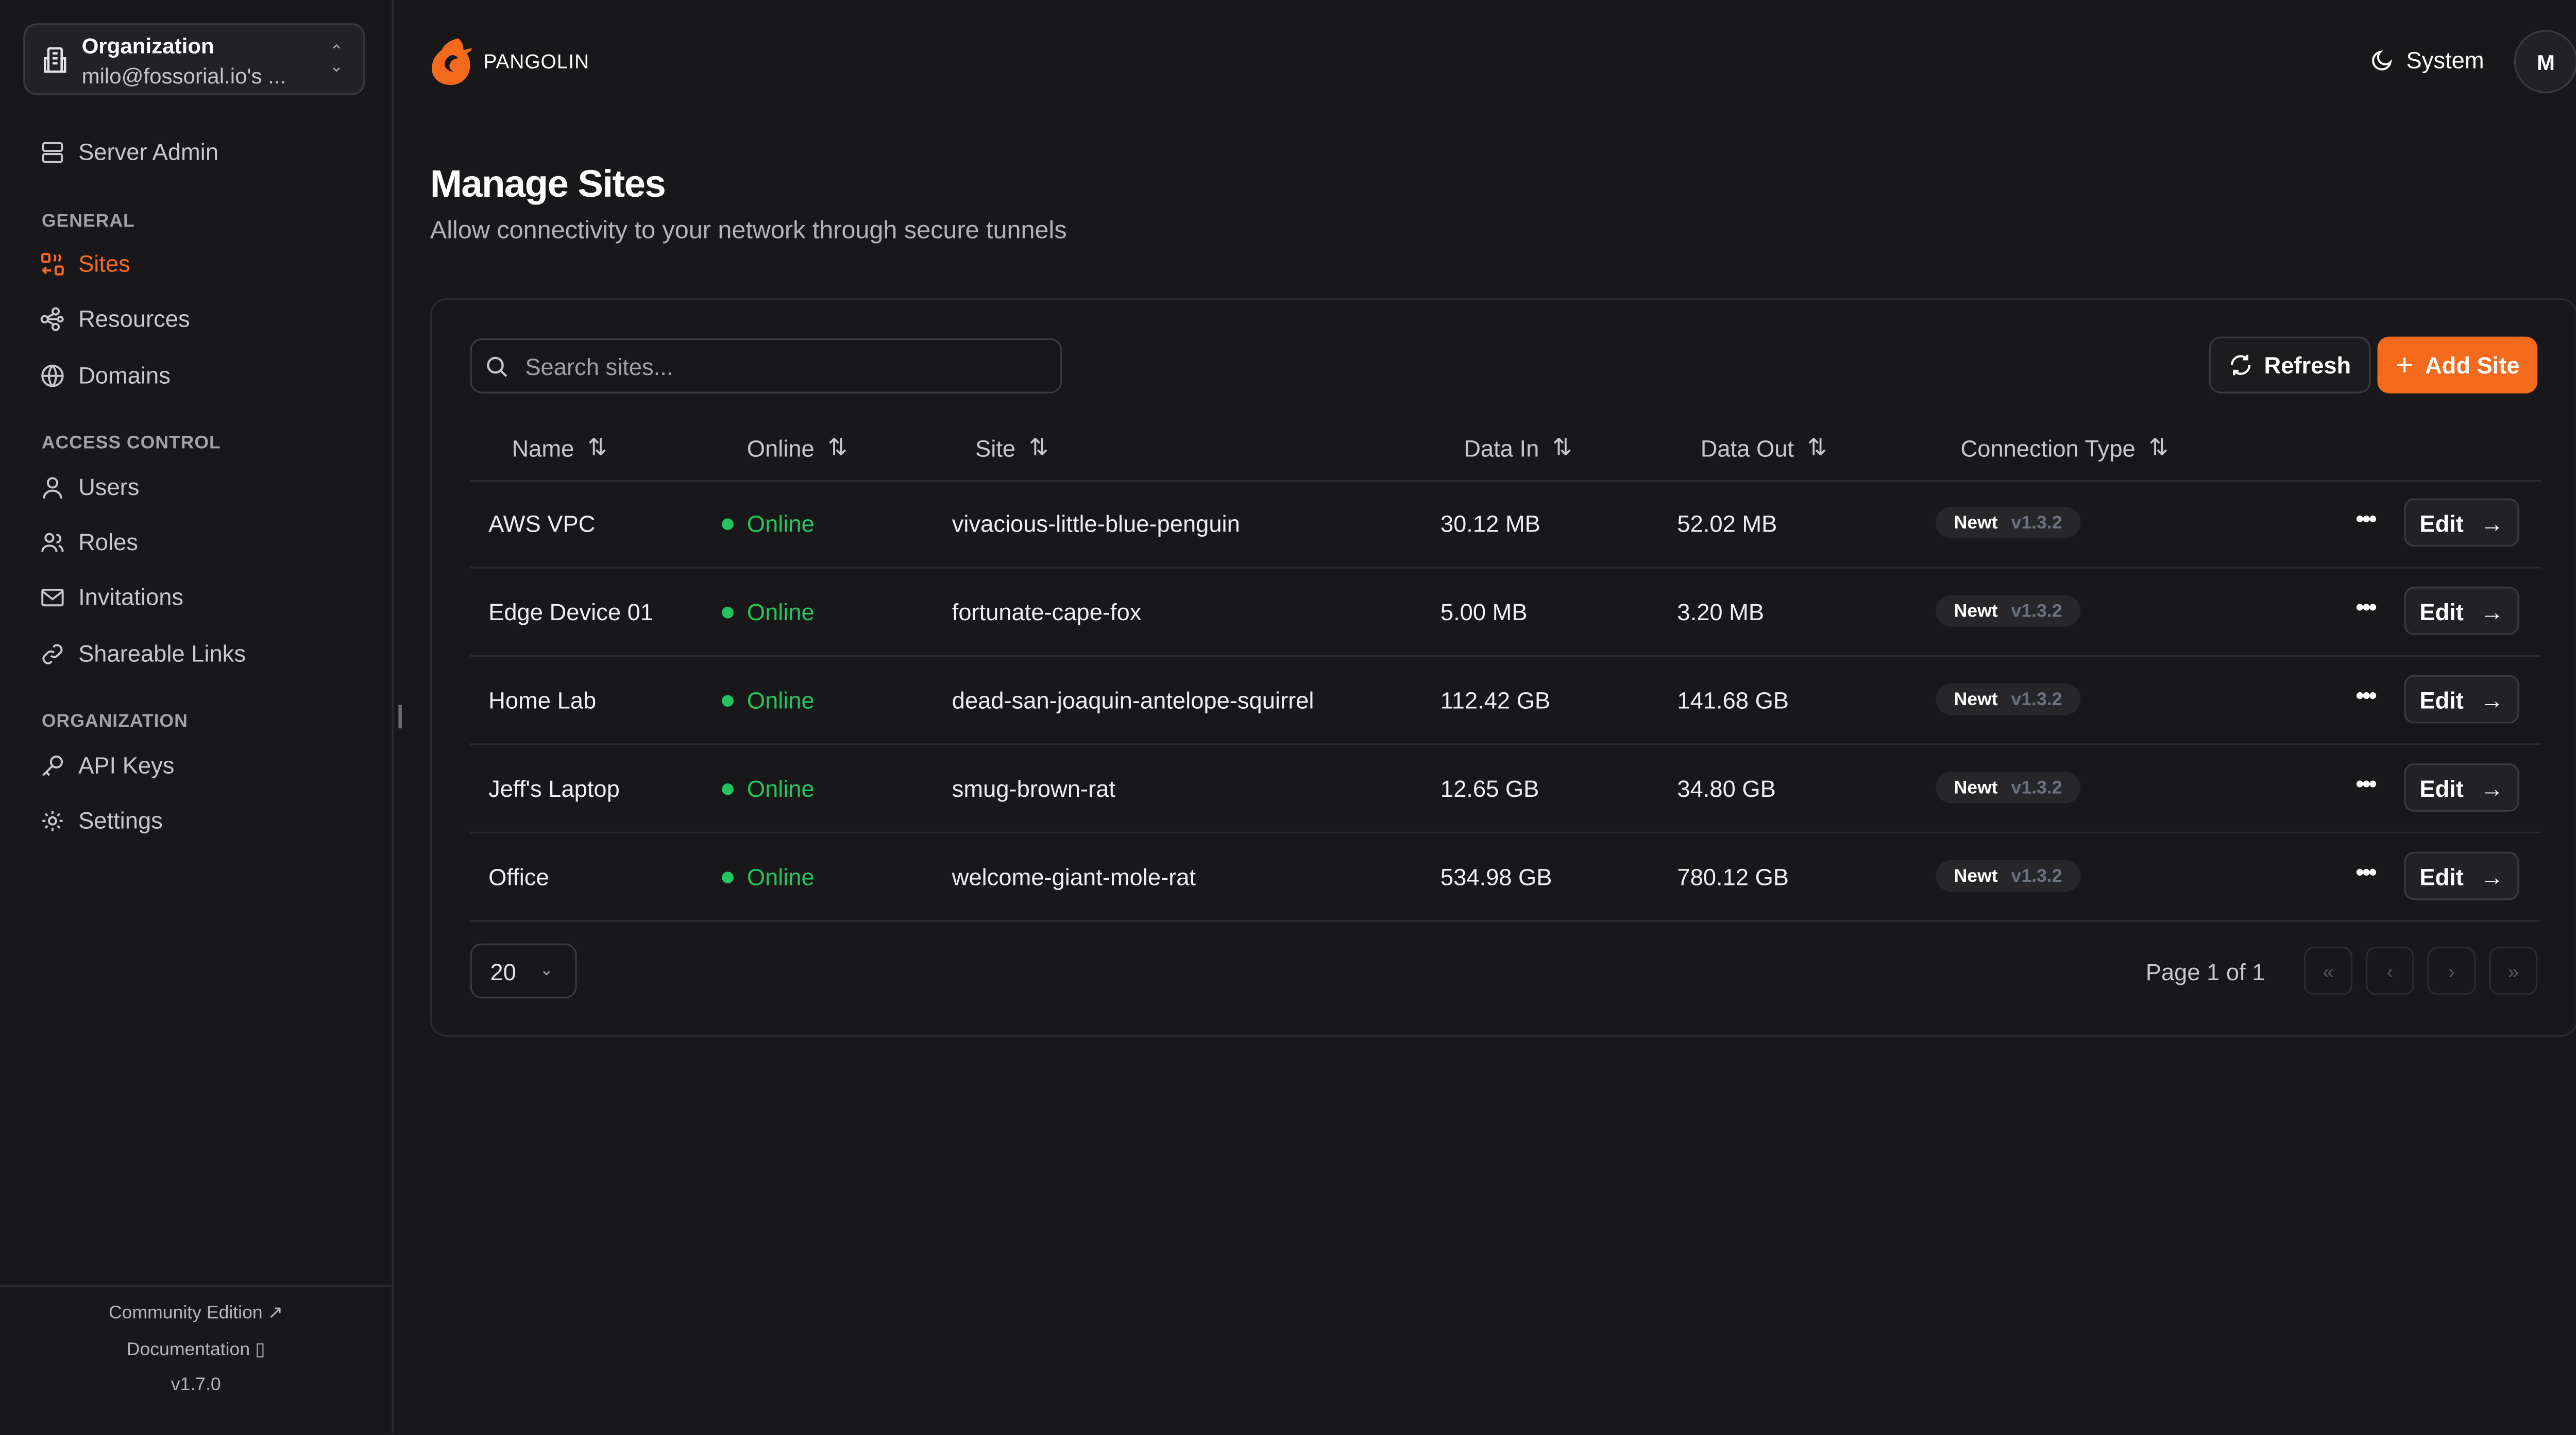  What do you see at coordinates (523, 971) in the screenshot?
I see `page-size-select: 20 ⌄` at bounding box center [523, 971].